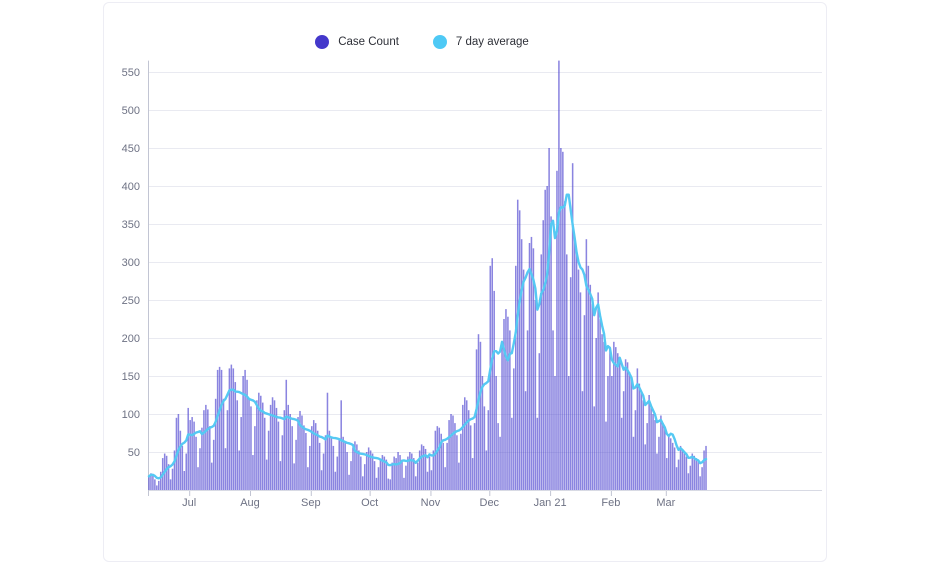 This screenshot has height=562, width=930. I want to click on legend-item-7-day-average: 7 day average, so click(480, 42).